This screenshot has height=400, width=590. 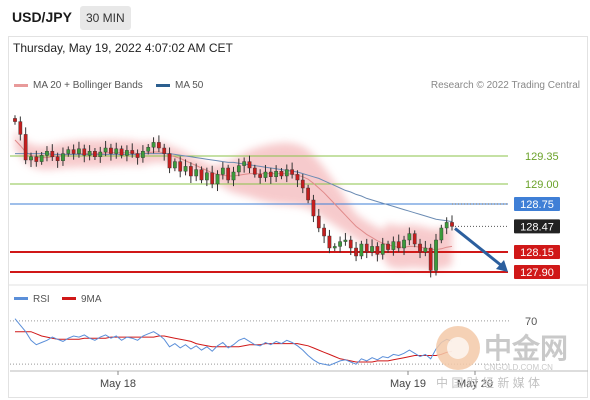 I want to click on legend-swatch-ma50, so click(x=163, y=85).